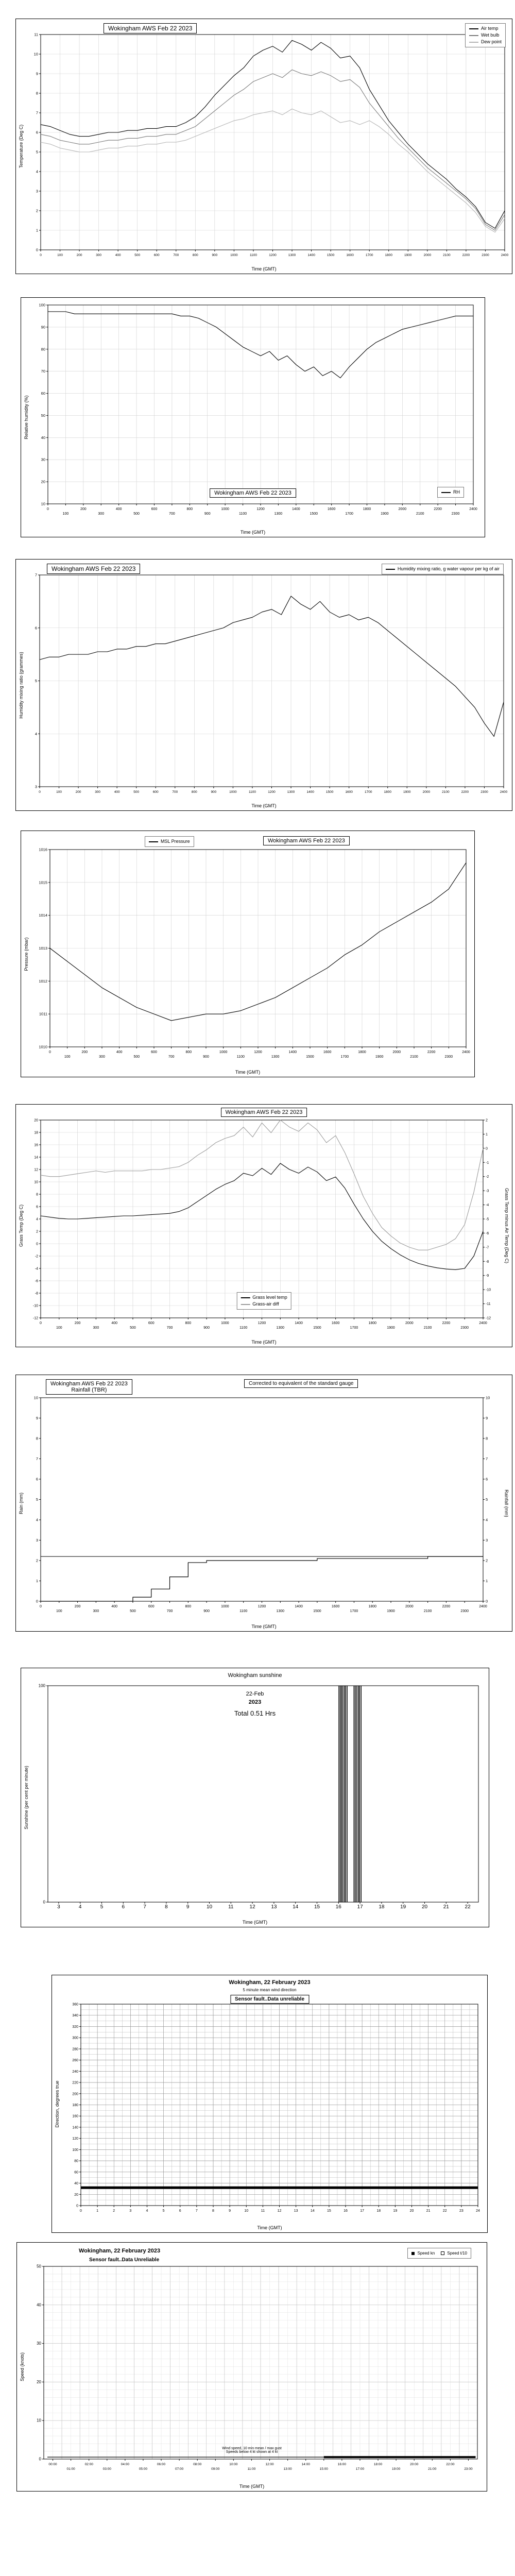 The image size is (515, 2576). I want to click on svg-text: 280, so click(75, 2049).